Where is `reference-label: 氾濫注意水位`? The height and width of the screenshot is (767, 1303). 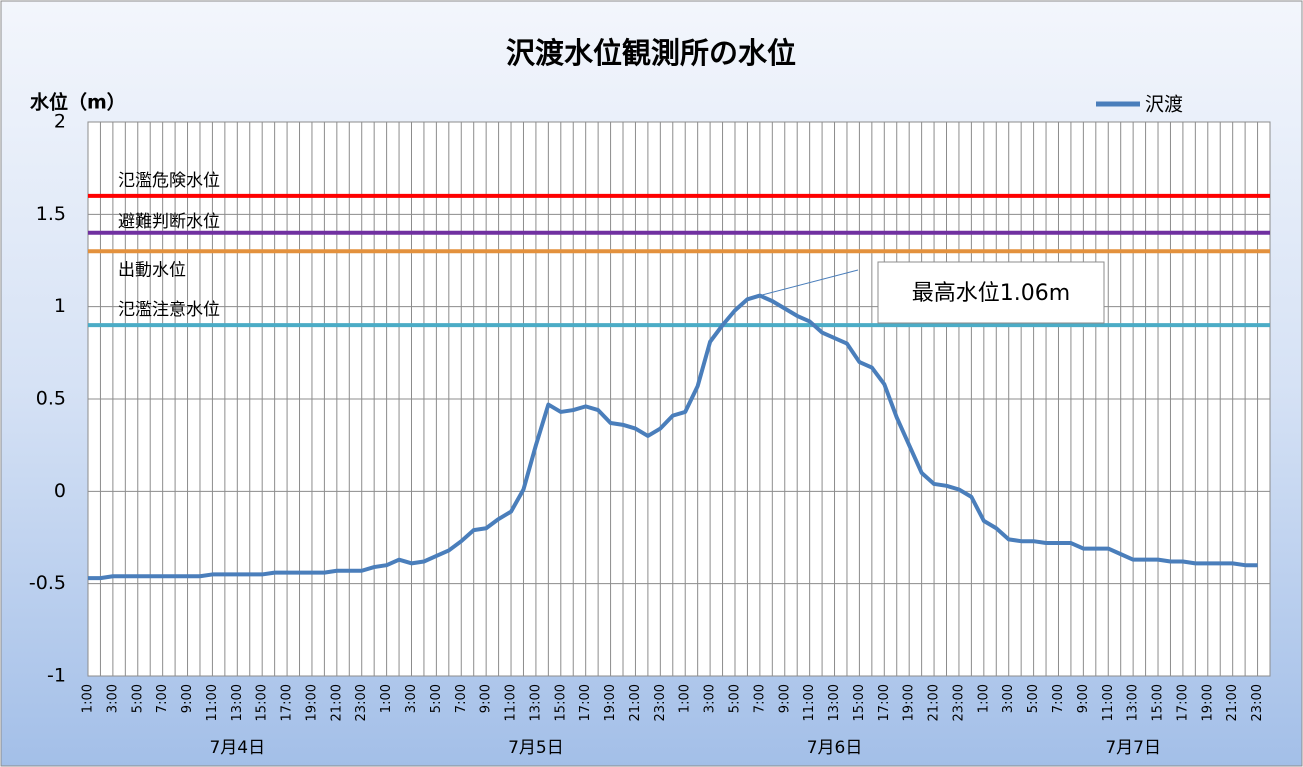
reference-label: 氾濫注意水位 is located at coordinates (169, 310).